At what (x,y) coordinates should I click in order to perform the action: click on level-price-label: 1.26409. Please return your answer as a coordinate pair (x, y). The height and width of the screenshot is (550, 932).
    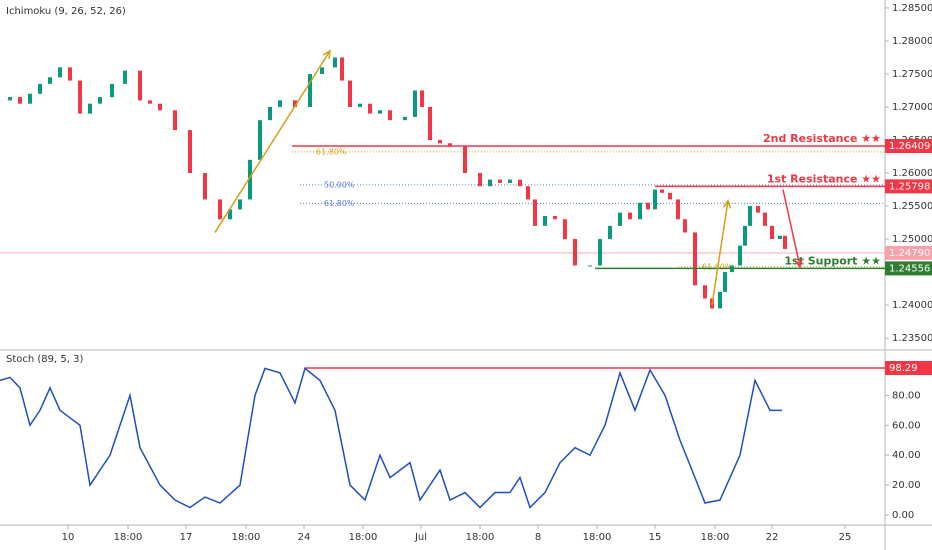
    Looking at the image, I should click on (909, 146).